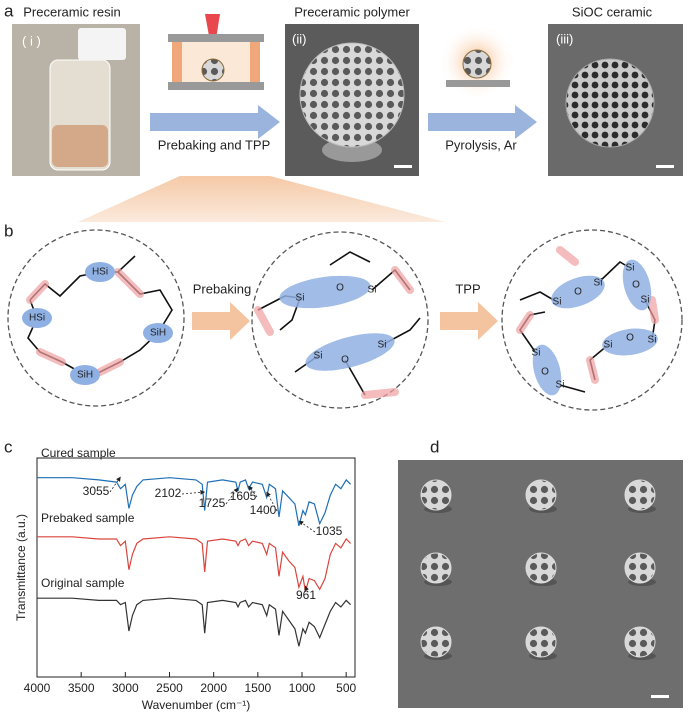 The height and width of the screenshot is (714, 693). What do you see at coordinates (83, 583) in the screenshot?
I see `series-label: Original sample` at bounding box center [83, 583].